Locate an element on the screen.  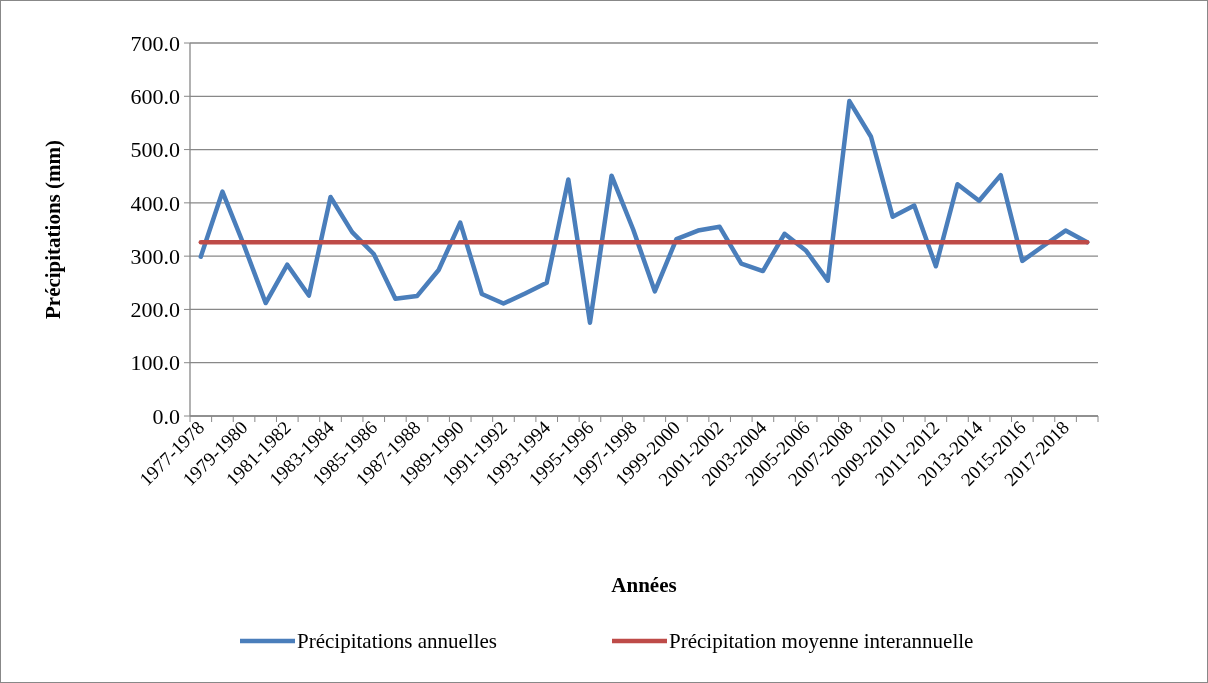
legend-label: Précipitation moyenne interannuelle is located at coordinates (821, 641).